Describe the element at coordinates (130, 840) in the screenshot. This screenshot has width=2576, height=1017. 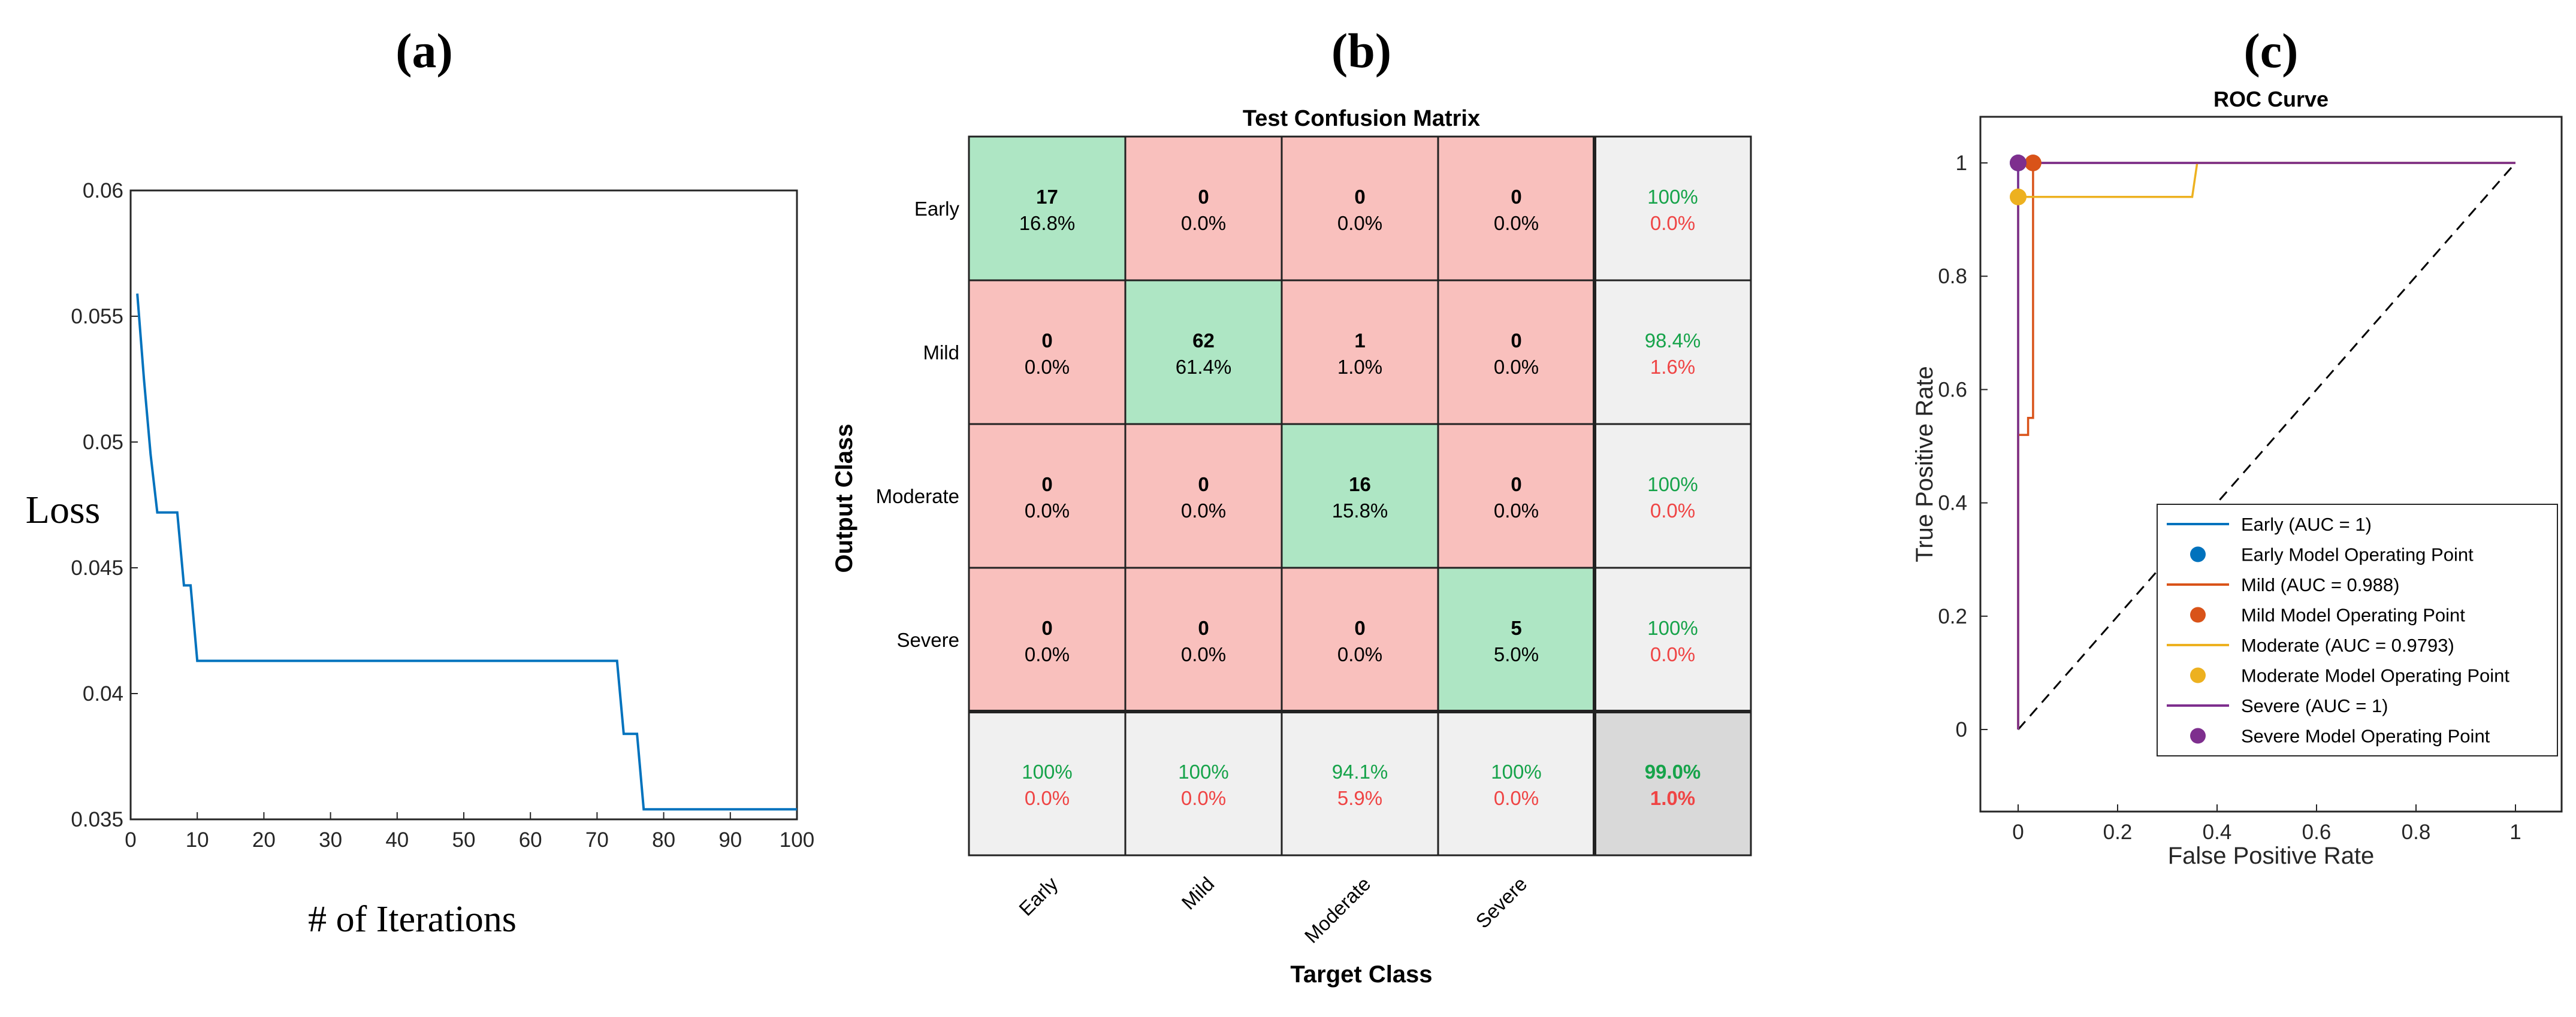
I see `loss-x-tick-label: 0` at that location.